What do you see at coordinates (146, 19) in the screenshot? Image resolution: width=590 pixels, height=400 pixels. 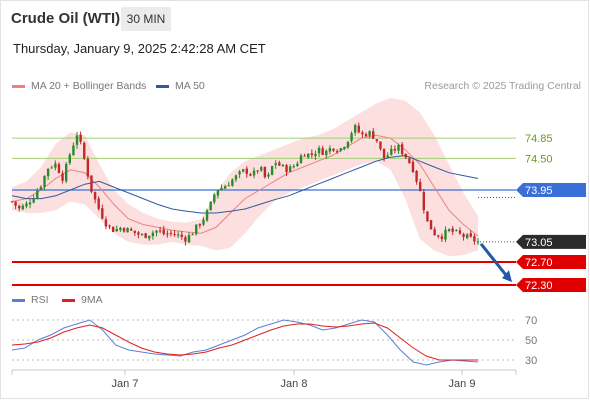 I see `timeframe-button: 30 MIN` at bounding box center [146, 19].